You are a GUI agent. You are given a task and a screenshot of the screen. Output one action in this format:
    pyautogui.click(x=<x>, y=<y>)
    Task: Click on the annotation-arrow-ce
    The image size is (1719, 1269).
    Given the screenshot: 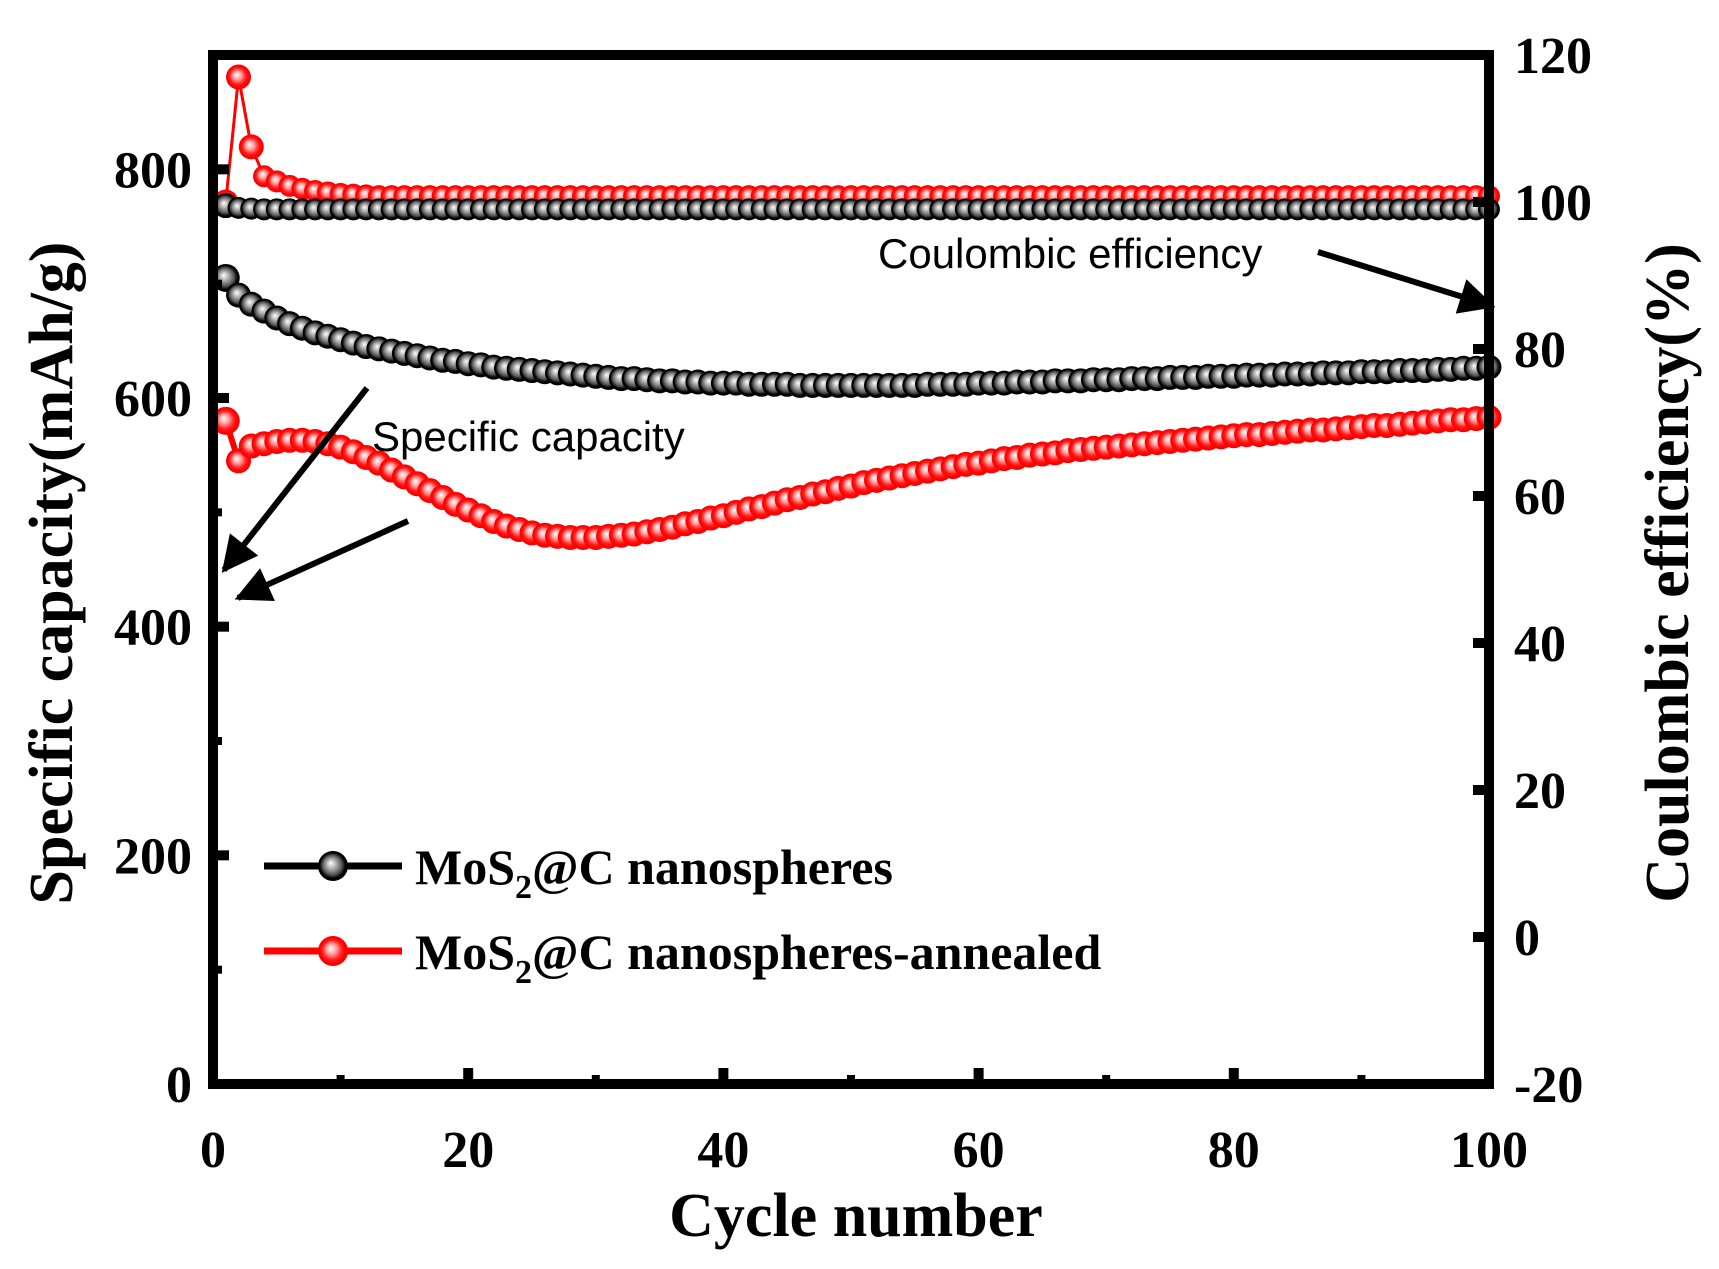 What is the action you would take?
    pyautogui.click(x=1406, y=281)
    